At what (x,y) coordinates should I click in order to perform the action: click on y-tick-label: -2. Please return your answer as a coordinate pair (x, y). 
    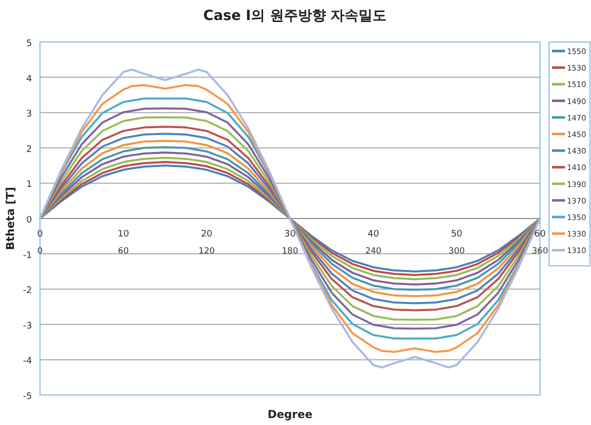
    Looking at the image, I should click on (27, 291).